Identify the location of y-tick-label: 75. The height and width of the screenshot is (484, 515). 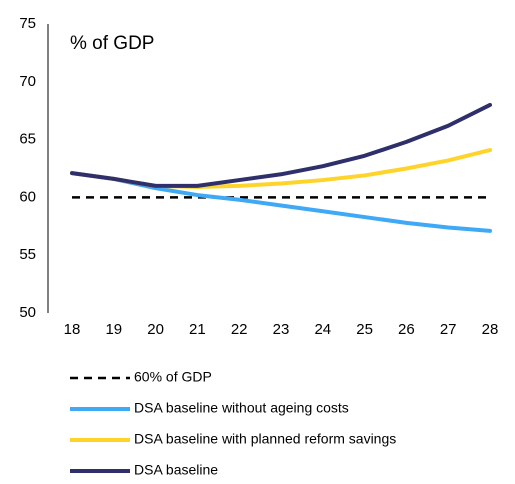
(27, 23).